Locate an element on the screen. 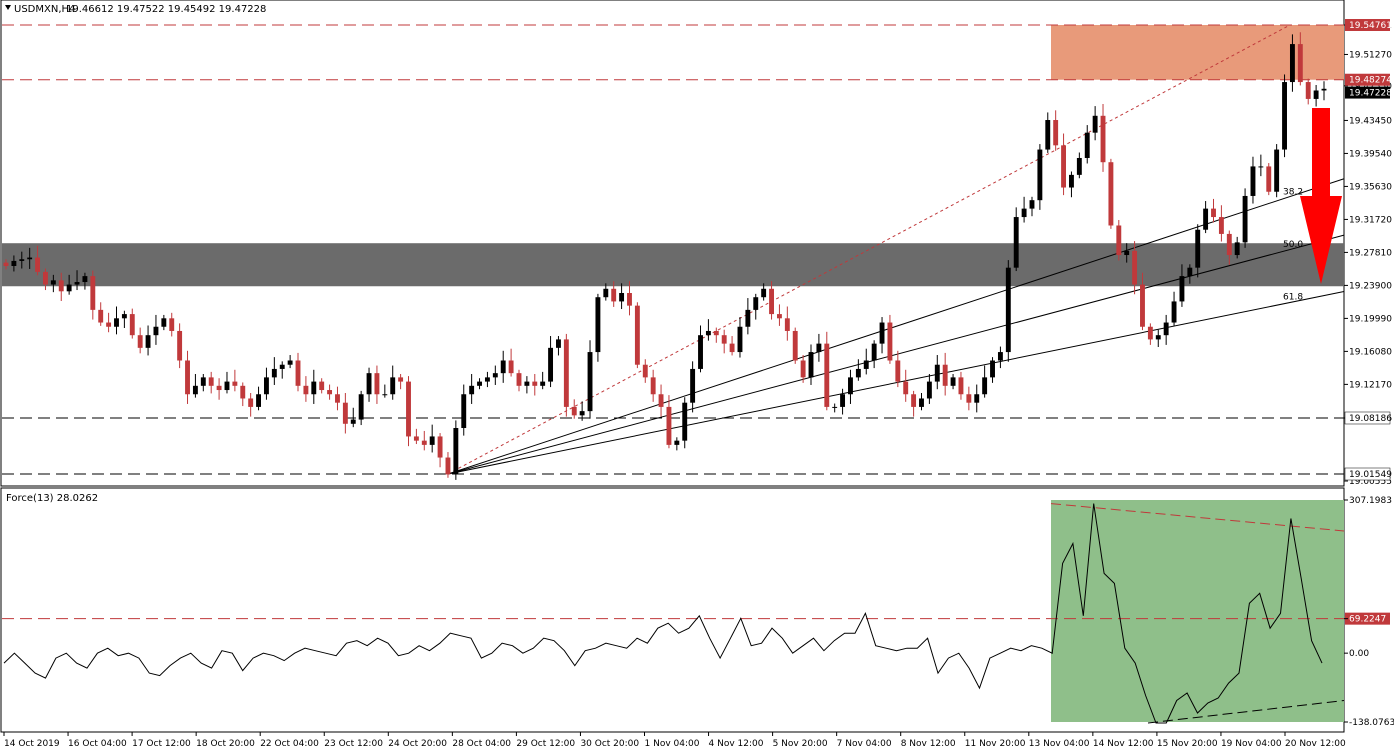  price-marker-label: 19.54761 is located at coordinates (1370, 26).